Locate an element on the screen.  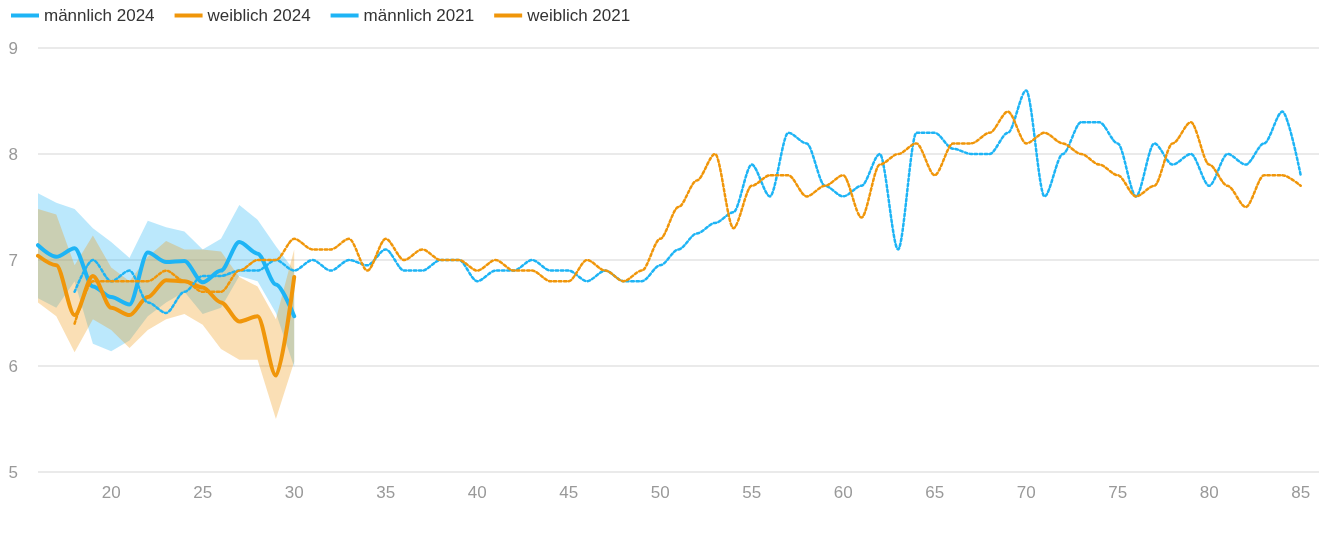
legend-label: männlich 2021 is located at coordinates (419, 15).